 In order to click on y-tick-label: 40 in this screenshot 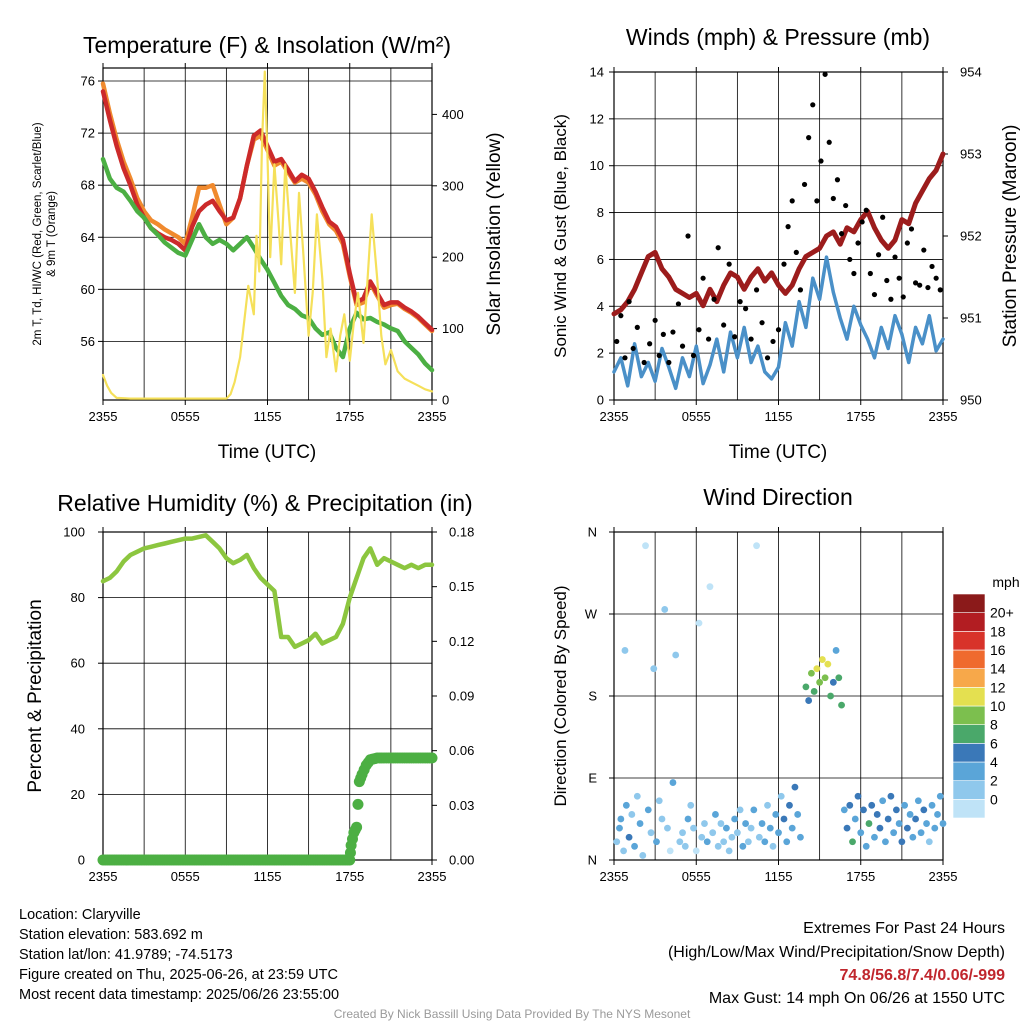, I will do `click(78, 728)`.